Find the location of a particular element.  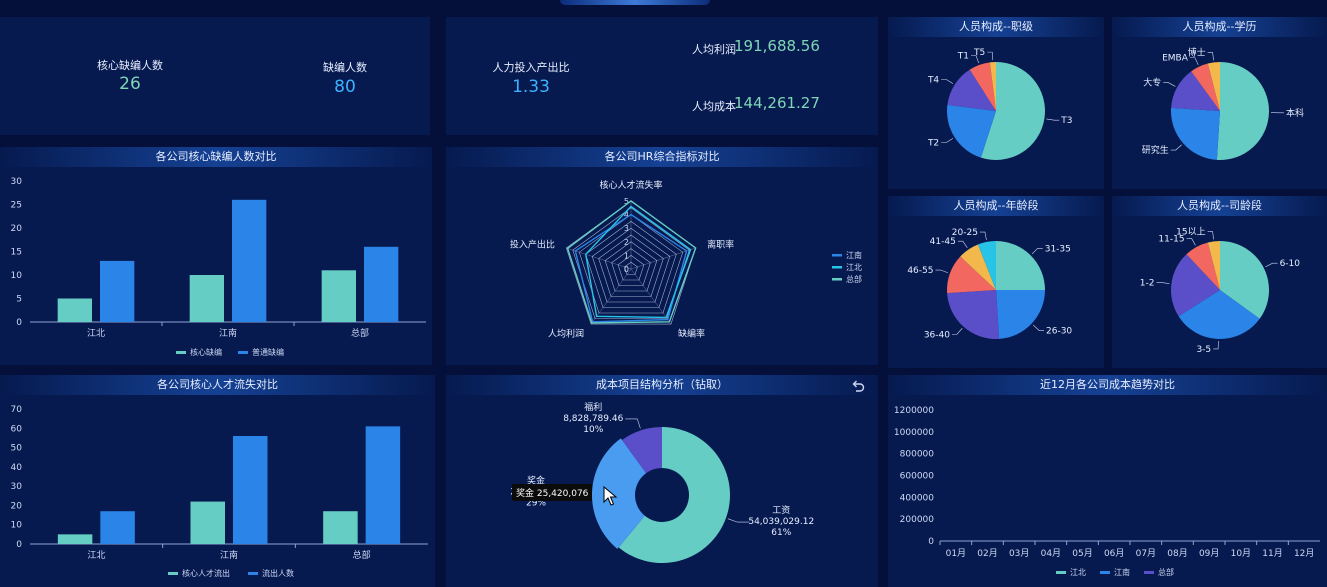

bar-核心人才流出-江南 is located at coordinates (207, 522).